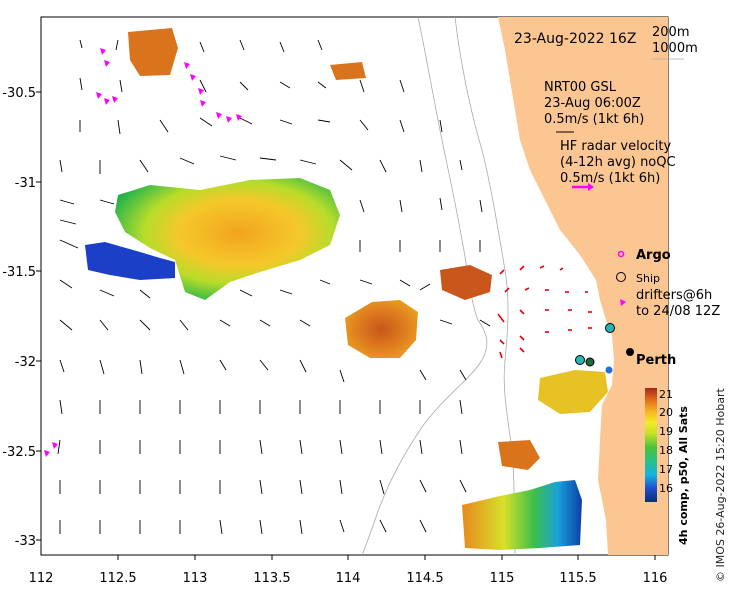  I want to click on moorings, so click(604, 348).